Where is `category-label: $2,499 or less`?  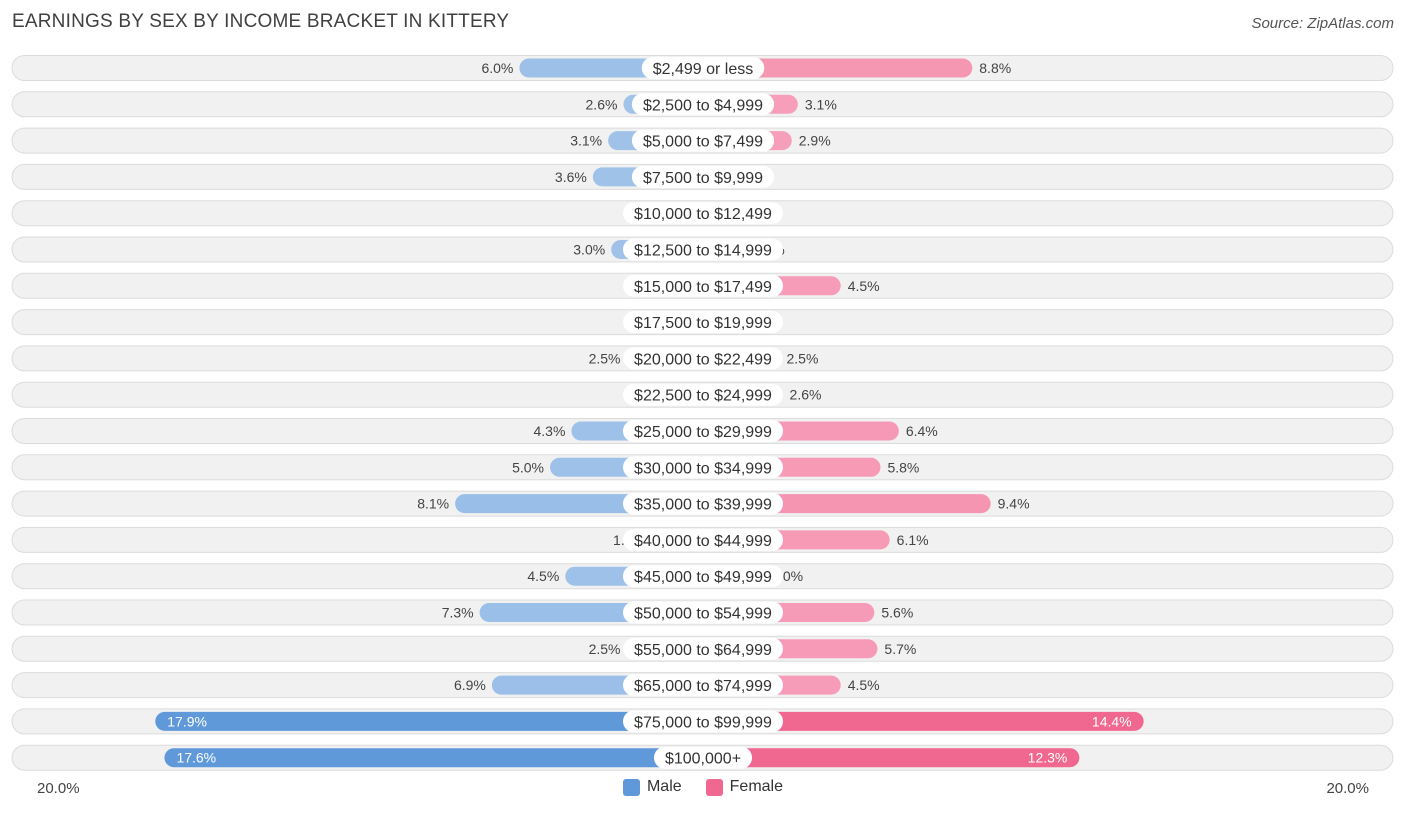 category-label: $2,499 or less is located at coordinates (703, 69).